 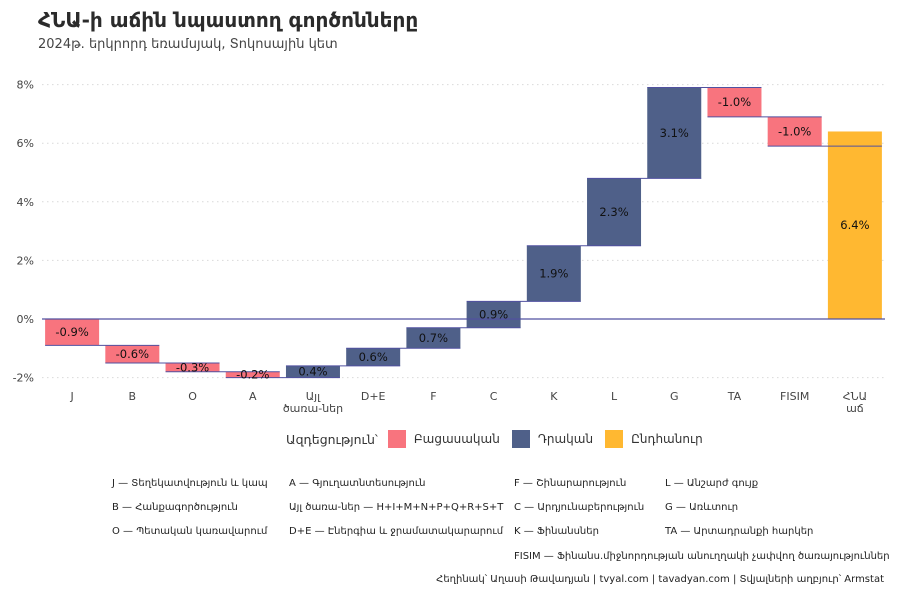 What do you see at coordinates (25, 319) in the screenshot?
I see `y-tick-label: 0%` at bounding box center [25, 319].